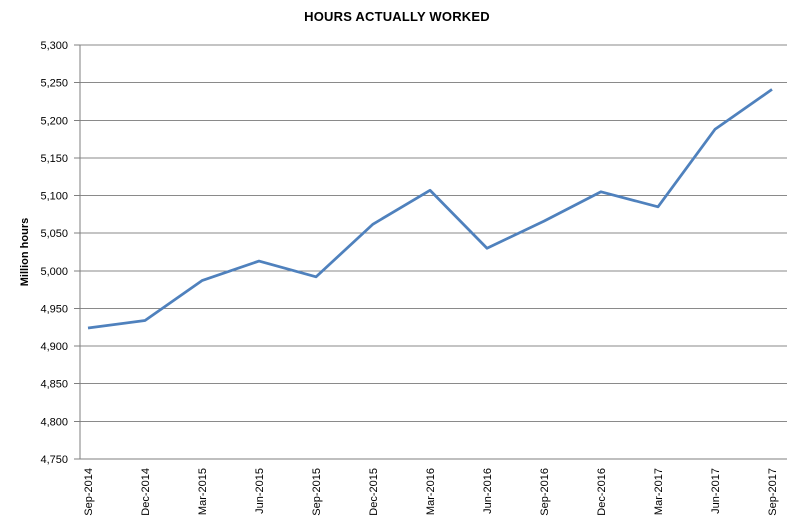 This screenshot has height=530, width=794. I want to click on y-axis-tick-label: 5,050, so click(54, 234).